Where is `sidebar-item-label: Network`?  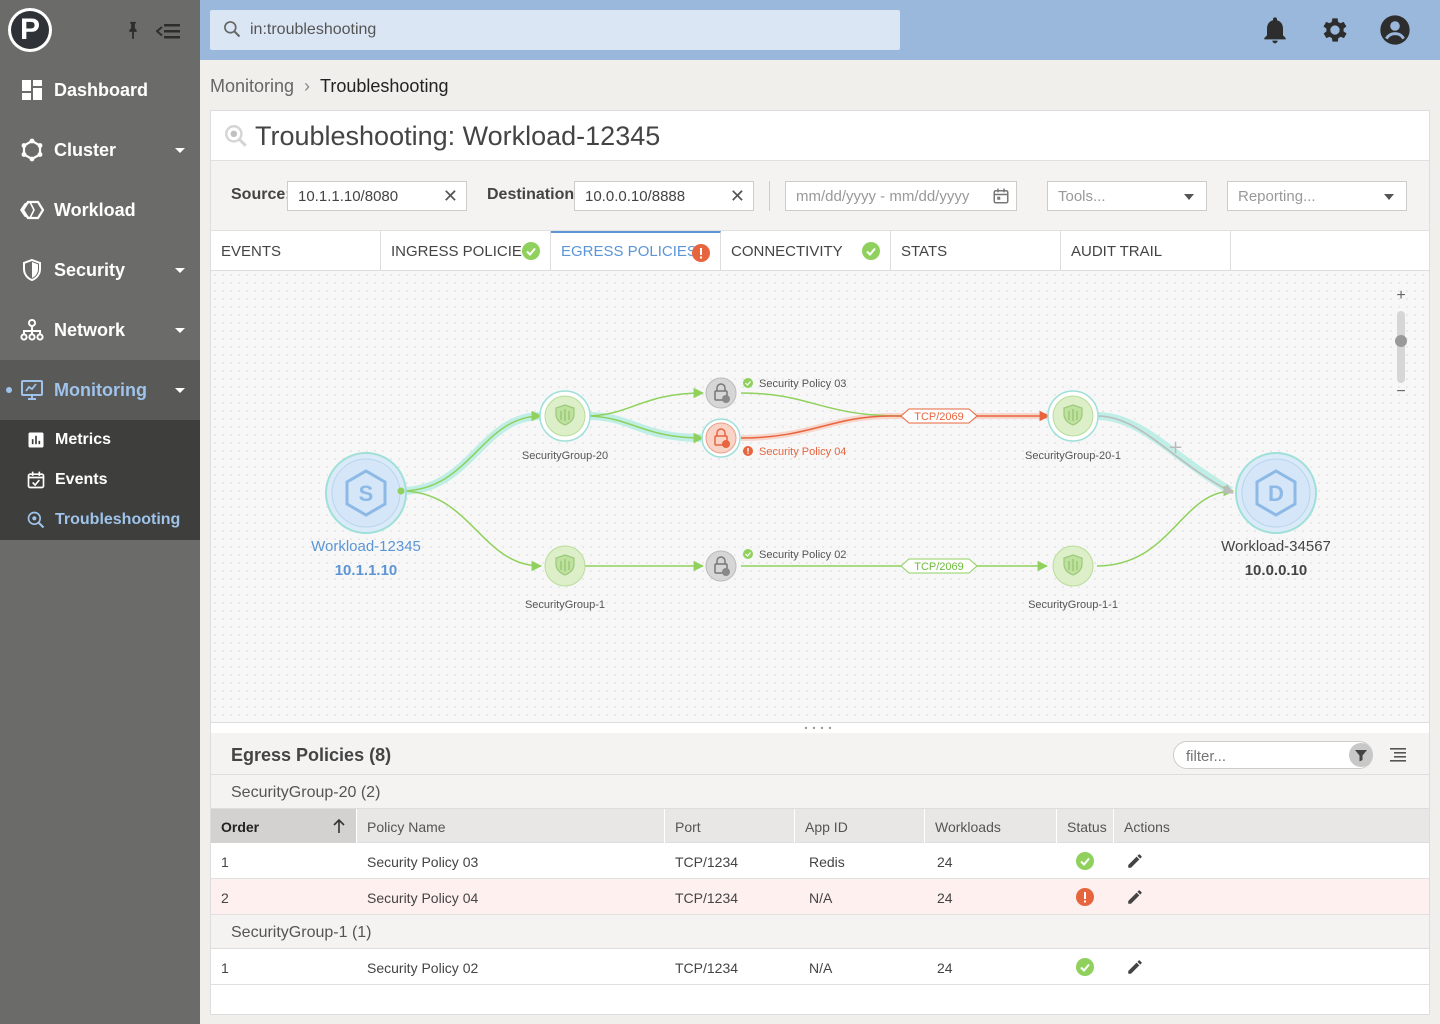
sidebar-item-label: Network is located at coordinates (90, 330).